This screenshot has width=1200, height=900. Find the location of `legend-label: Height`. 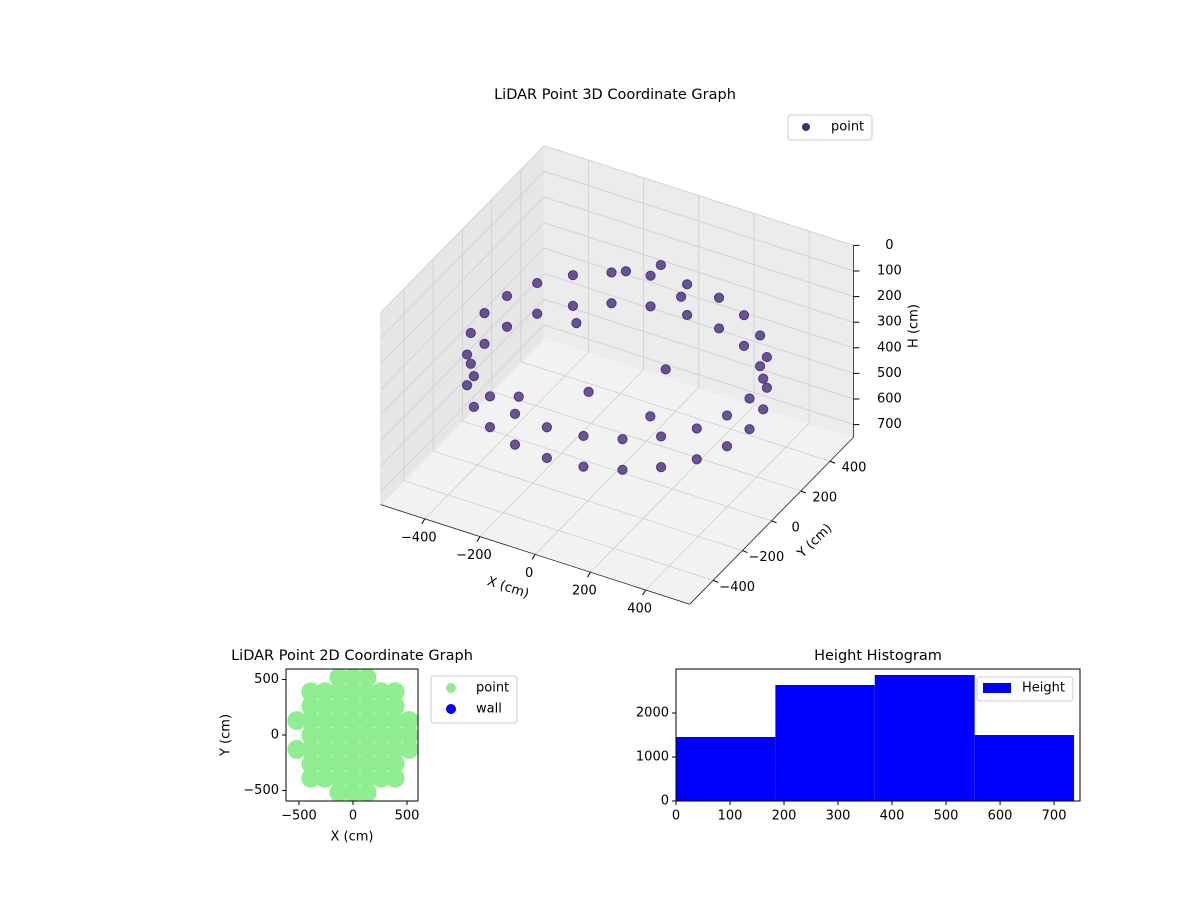

legend-label: Height is located at coordinates (1043, 688).